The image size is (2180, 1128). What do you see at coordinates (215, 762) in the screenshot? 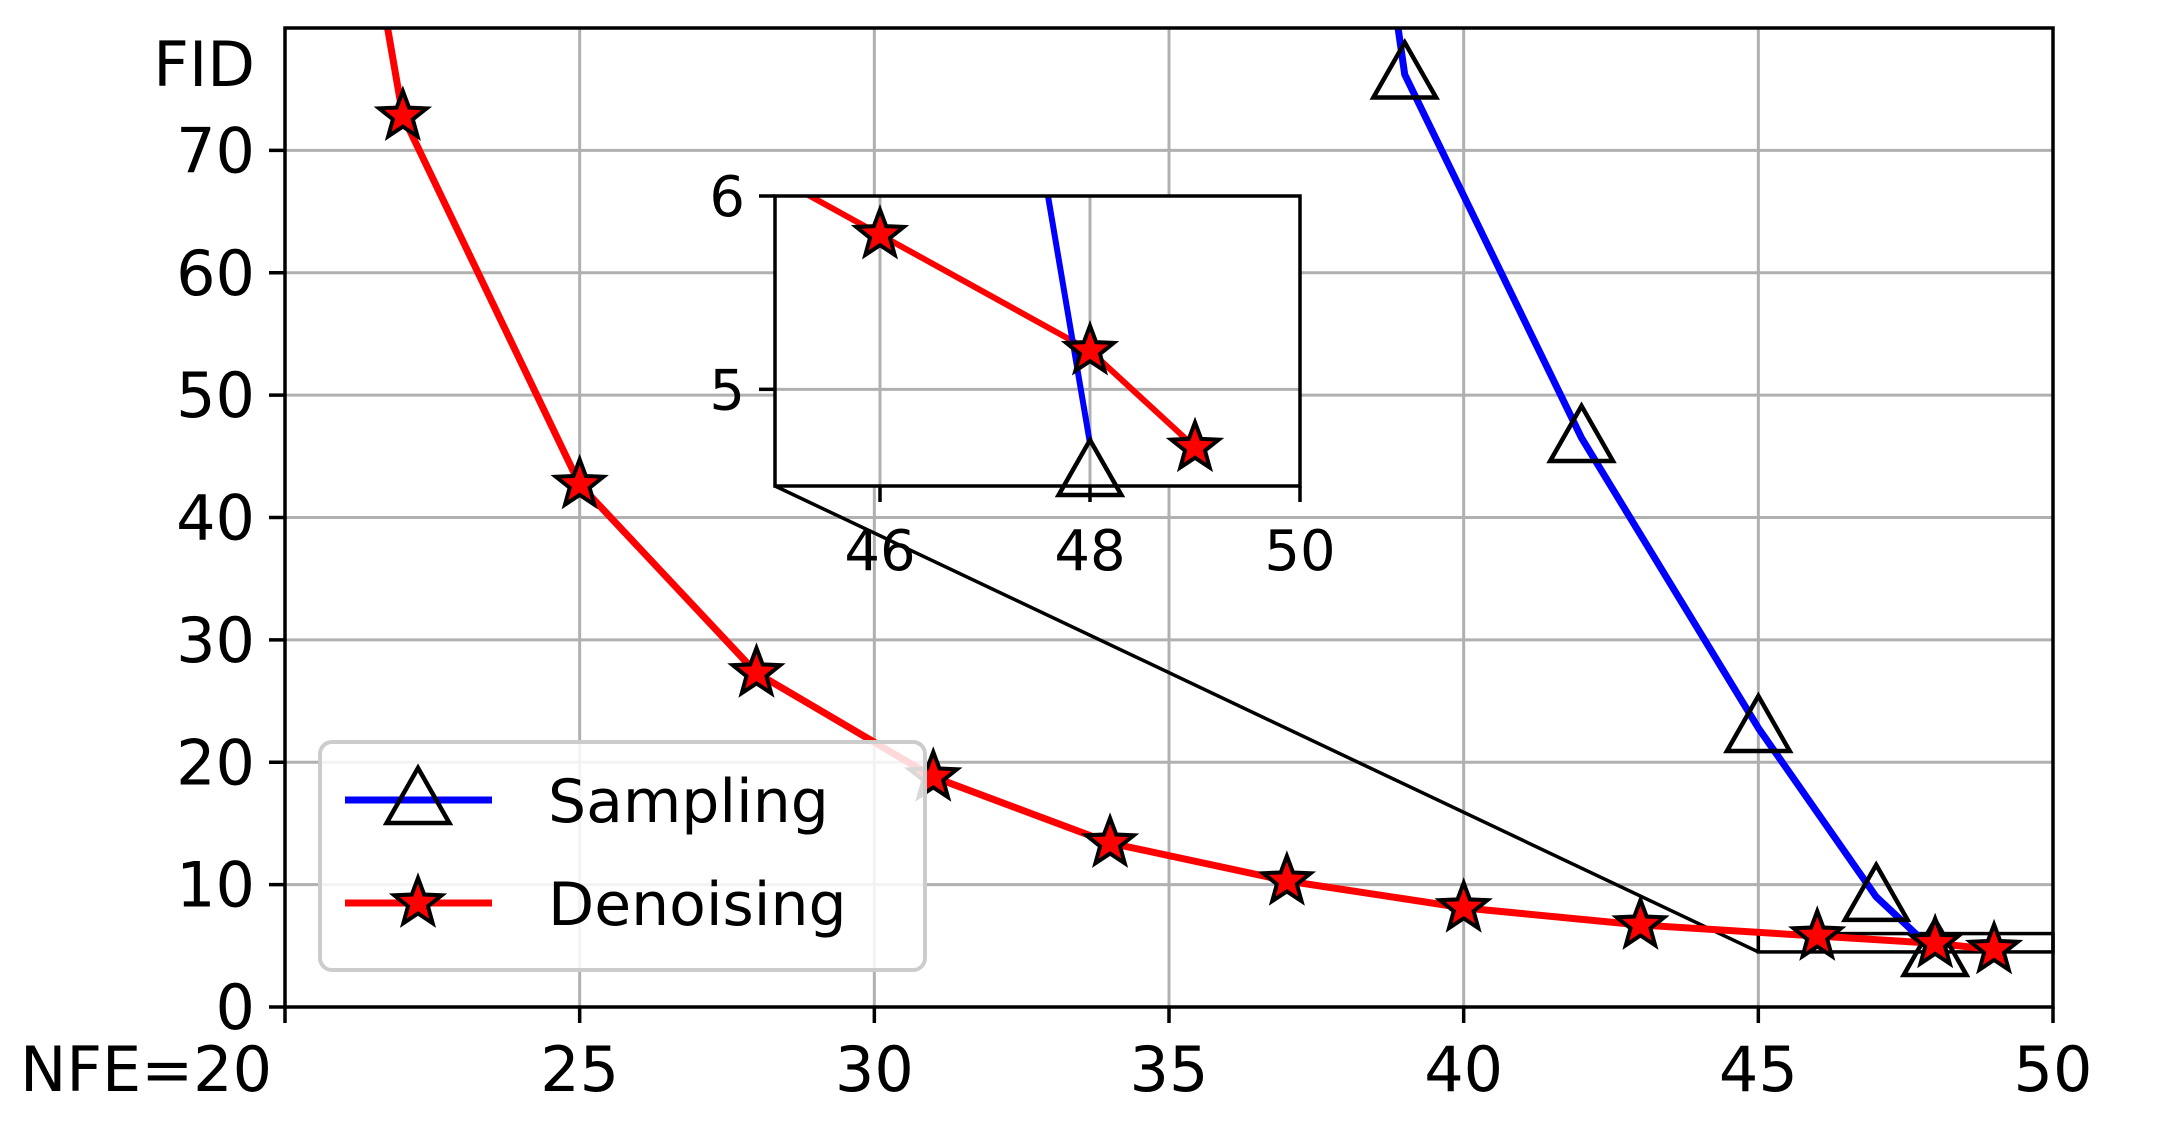
I see `y-tick-label: 20` at bounding box center [215, 762].